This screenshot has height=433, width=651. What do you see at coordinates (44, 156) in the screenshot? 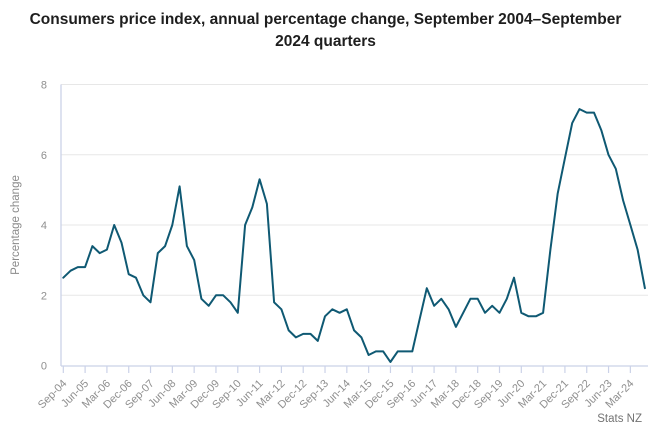
I see `y-tick-label: 6` at bounding box center [44, 156].